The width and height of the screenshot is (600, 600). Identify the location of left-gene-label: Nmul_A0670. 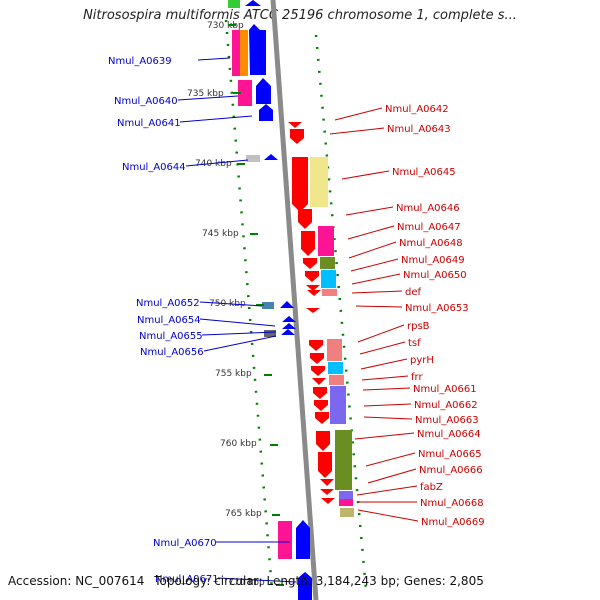
(185, 543).